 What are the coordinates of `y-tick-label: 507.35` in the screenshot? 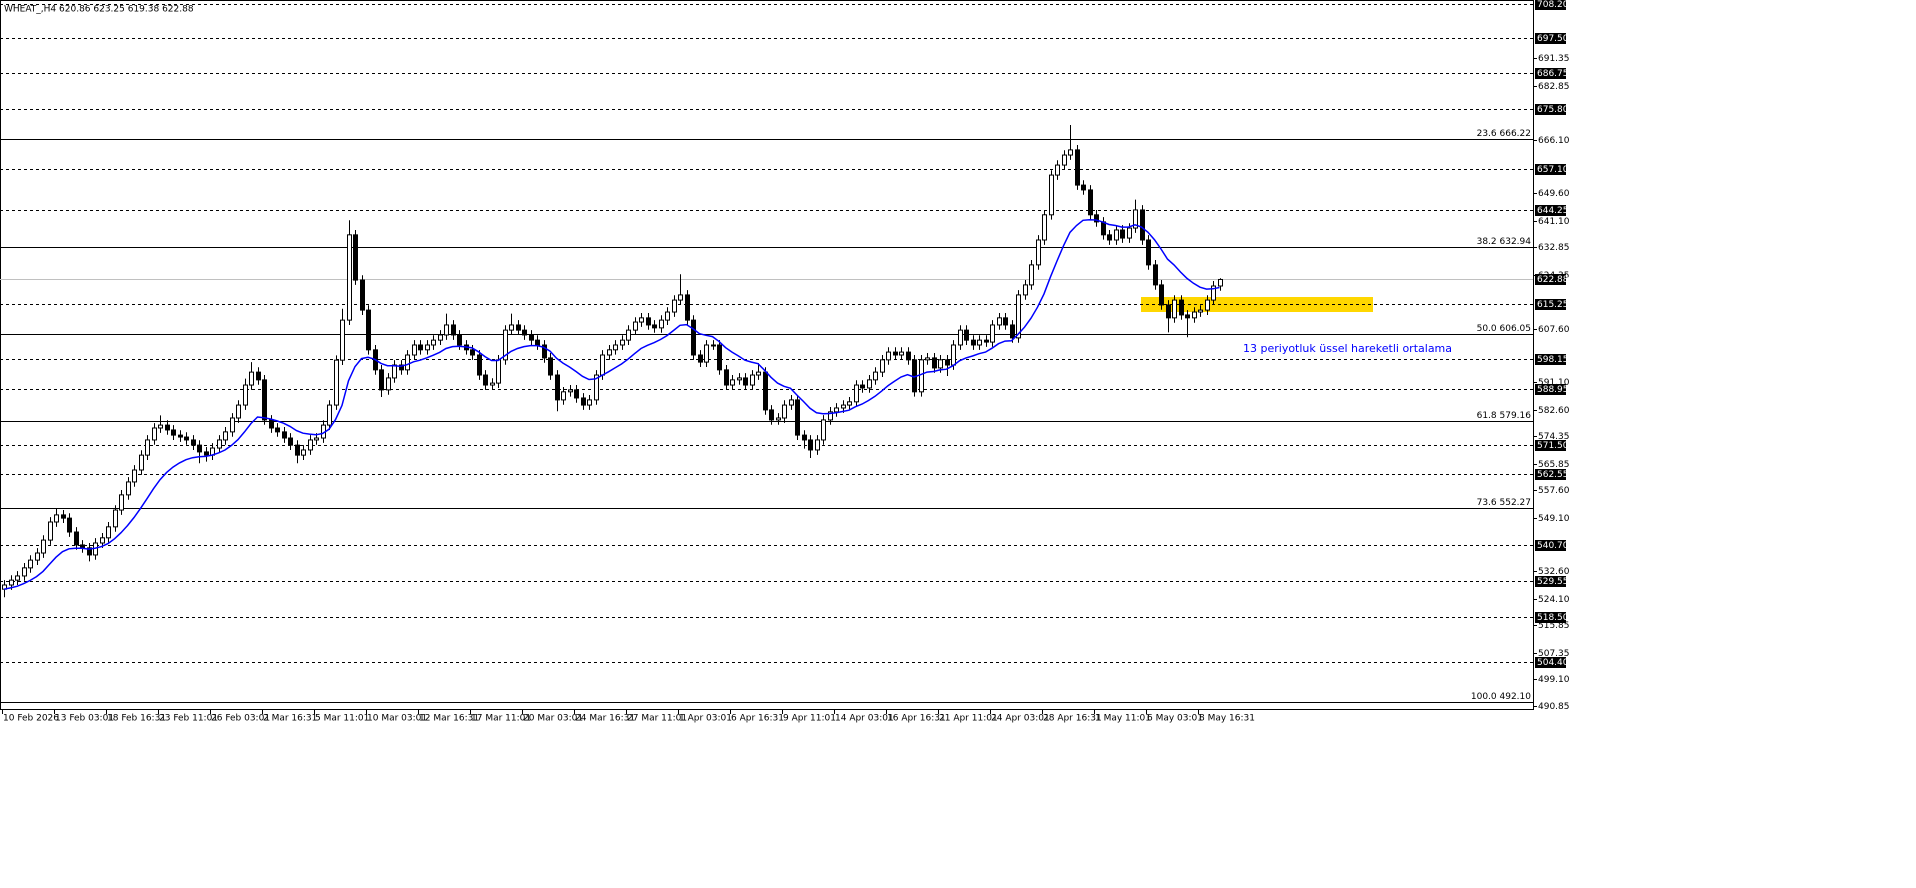 It's located at (1554, 654).